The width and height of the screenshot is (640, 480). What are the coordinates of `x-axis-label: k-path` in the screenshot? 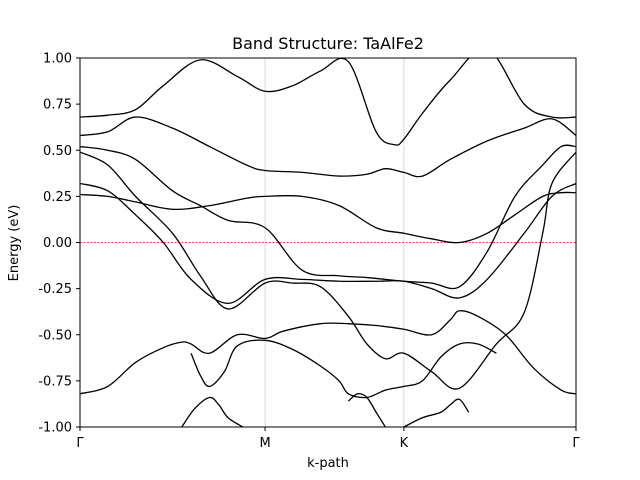 It's located at (328, 463).